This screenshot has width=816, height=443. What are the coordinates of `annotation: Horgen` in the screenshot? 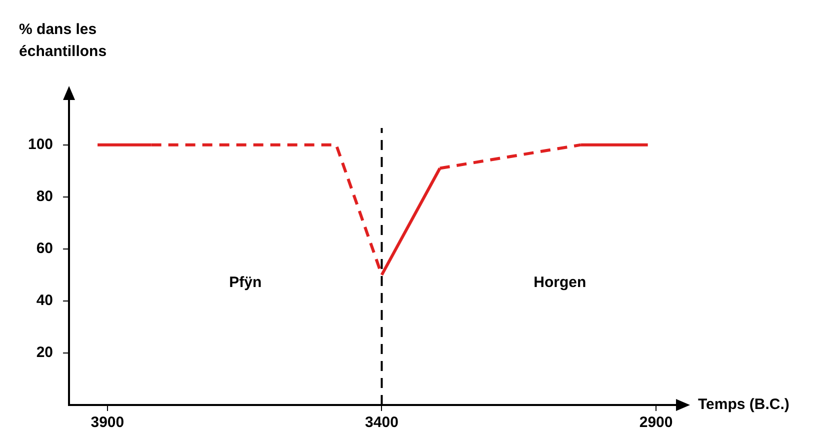 It's located at (560, 282).